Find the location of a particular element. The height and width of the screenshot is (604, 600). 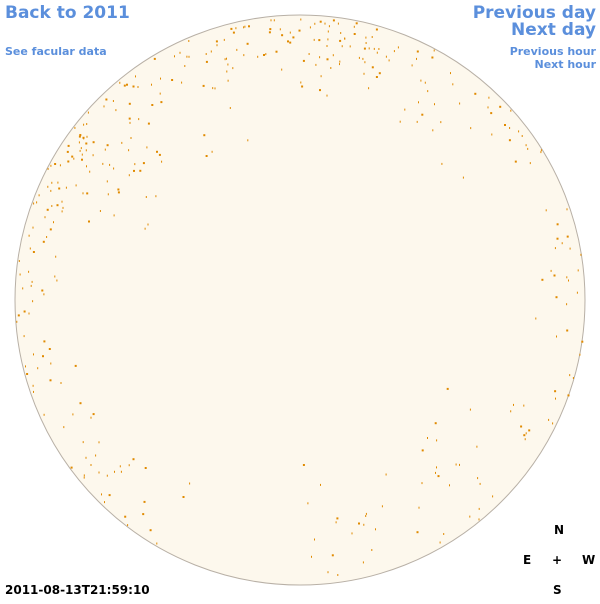

back-to-year-link: Back to 2011 is located at coordinates (67, 13).